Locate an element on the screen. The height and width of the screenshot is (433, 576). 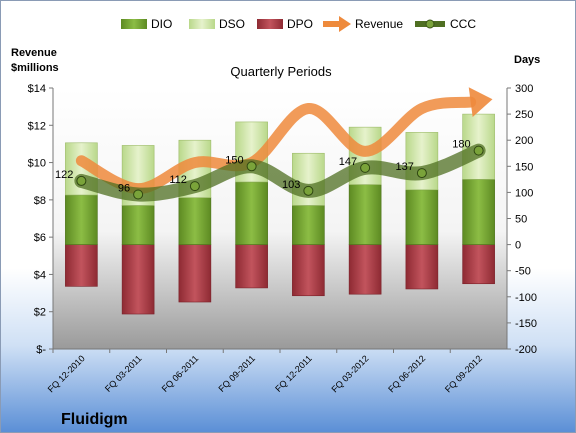
ccc-data-label: 137 is located at coordinates (405, 167).